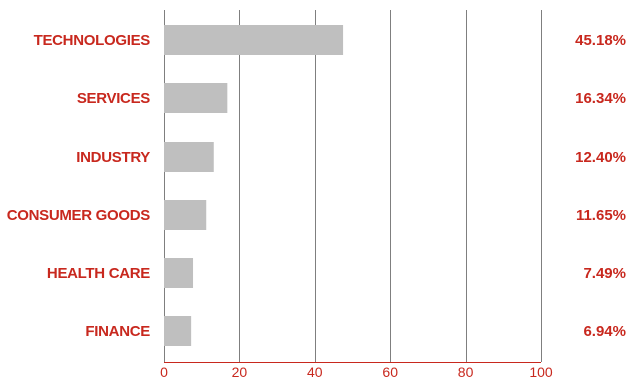 The height and width of the screenshot is (378, 629). Describe the element at coordinates (600, 157) in the screenshot. I see `value-label: 12.40%` at that location.